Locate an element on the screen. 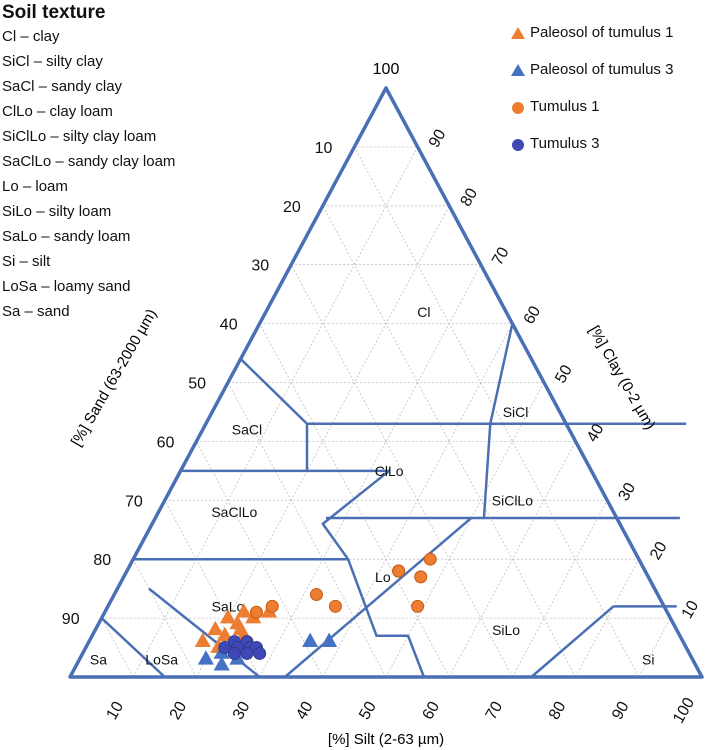 Image resolution: width=709 pixels, height=750 pixels. soil-texture-legend-item: Lo – loam is located at coordinates (35, 186).